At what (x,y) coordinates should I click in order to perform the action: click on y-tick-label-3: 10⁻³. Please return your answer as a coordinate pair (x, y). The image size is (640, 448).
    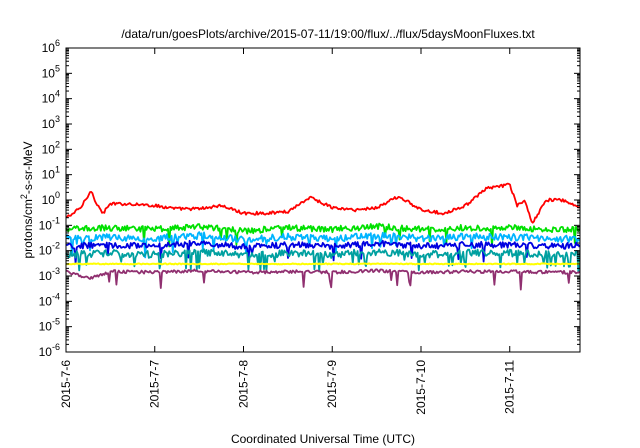
    Looking at the image, I should click on (49, 274).